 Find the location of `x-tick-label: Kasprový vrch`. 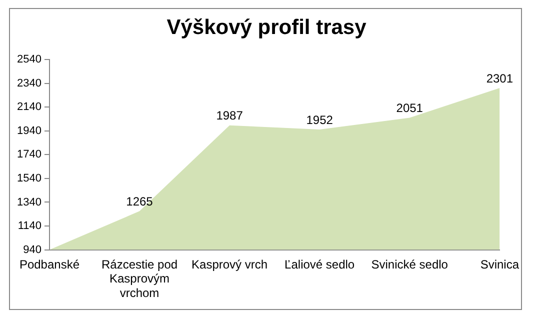

x-tick-label: Kasprový vrch is located at coordinates (230, 264).